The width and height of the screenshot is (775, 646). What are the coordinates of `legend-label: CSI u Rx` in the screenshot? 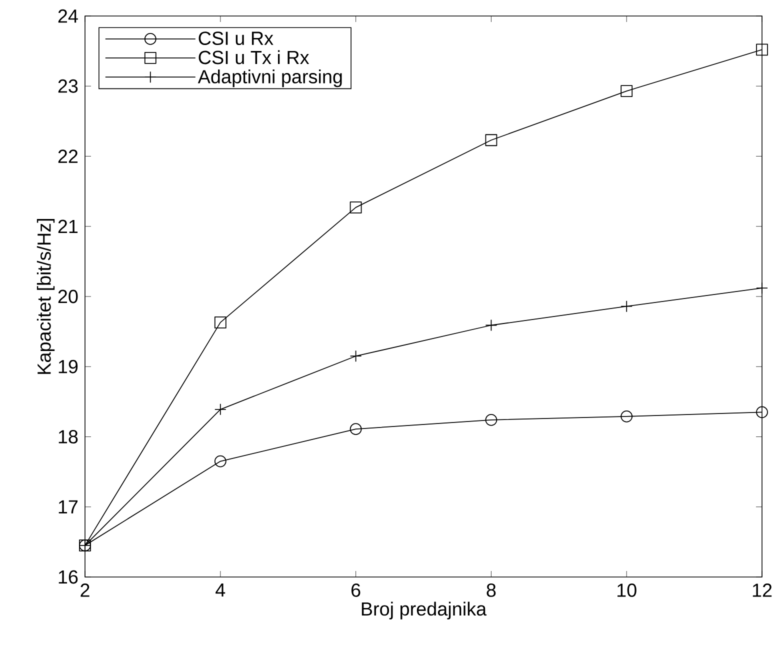 It's located at (236, 39).